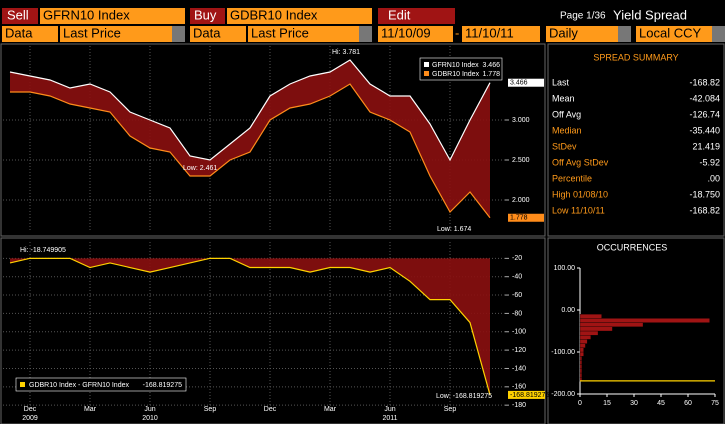 This screenshot has width=725, height=424. What do you see at coordinates (583, 16) in the screenshot?
I see `page-indicator: Page 1/36` at bounding box center [583, 16].